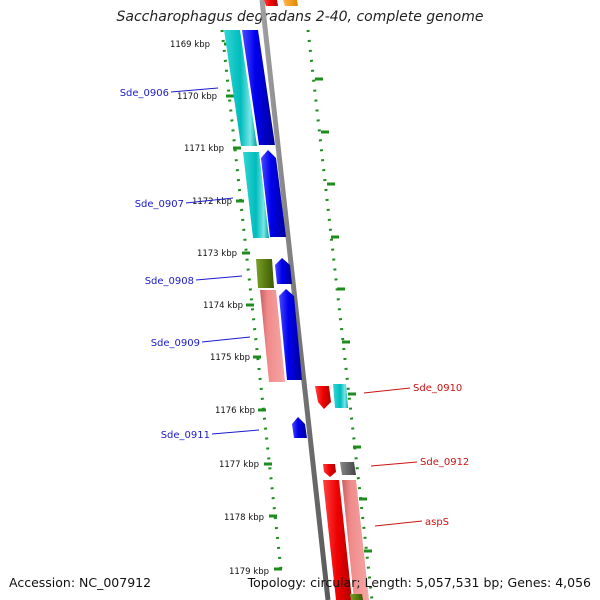 The height and width of the screenshot is (600, 600). Describe the element at coordinates (215, 261) in the screenshot. I see `left-label-connectors` at that location.